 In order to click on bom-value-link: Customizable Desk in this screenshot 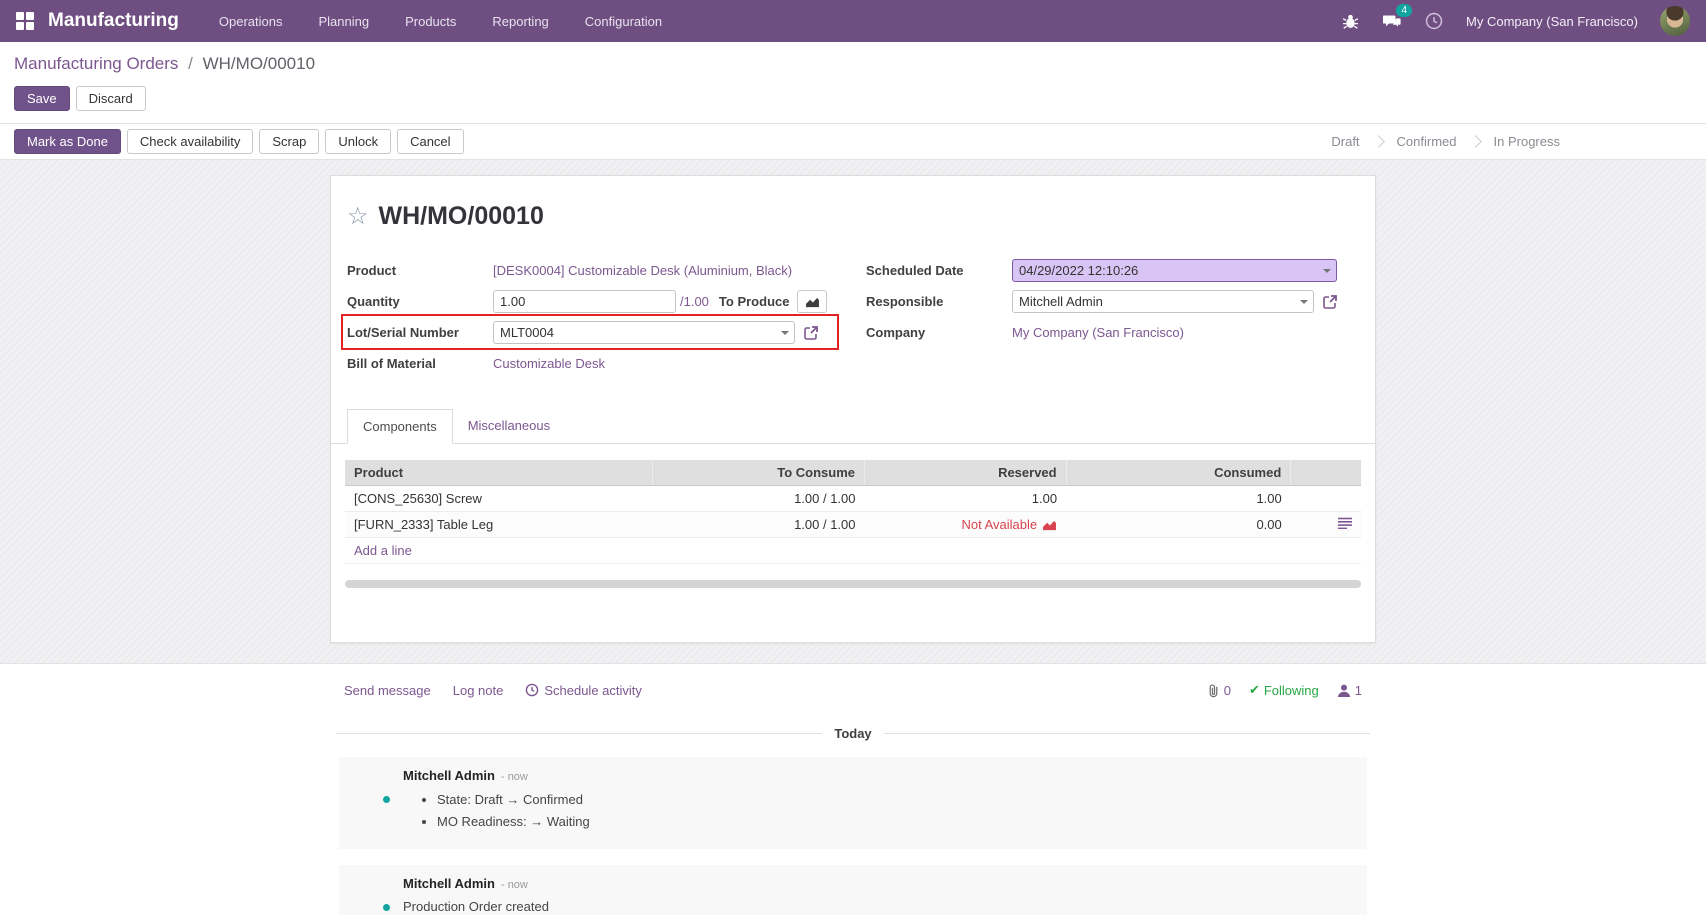, I will do `click(549, 363)`.